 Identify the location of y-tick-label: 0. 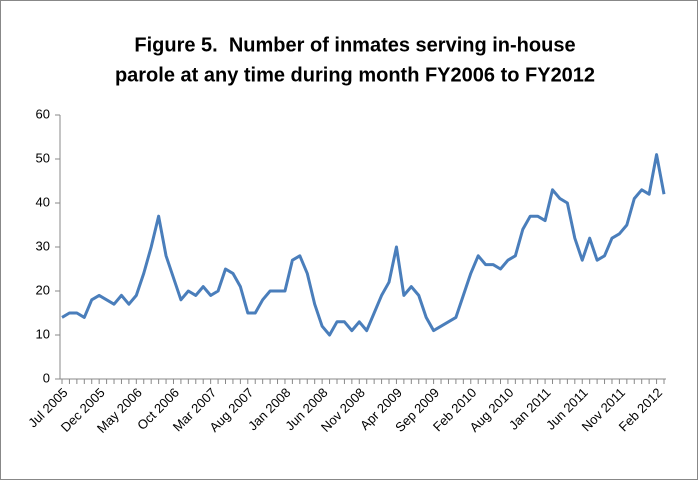
(46, 377).